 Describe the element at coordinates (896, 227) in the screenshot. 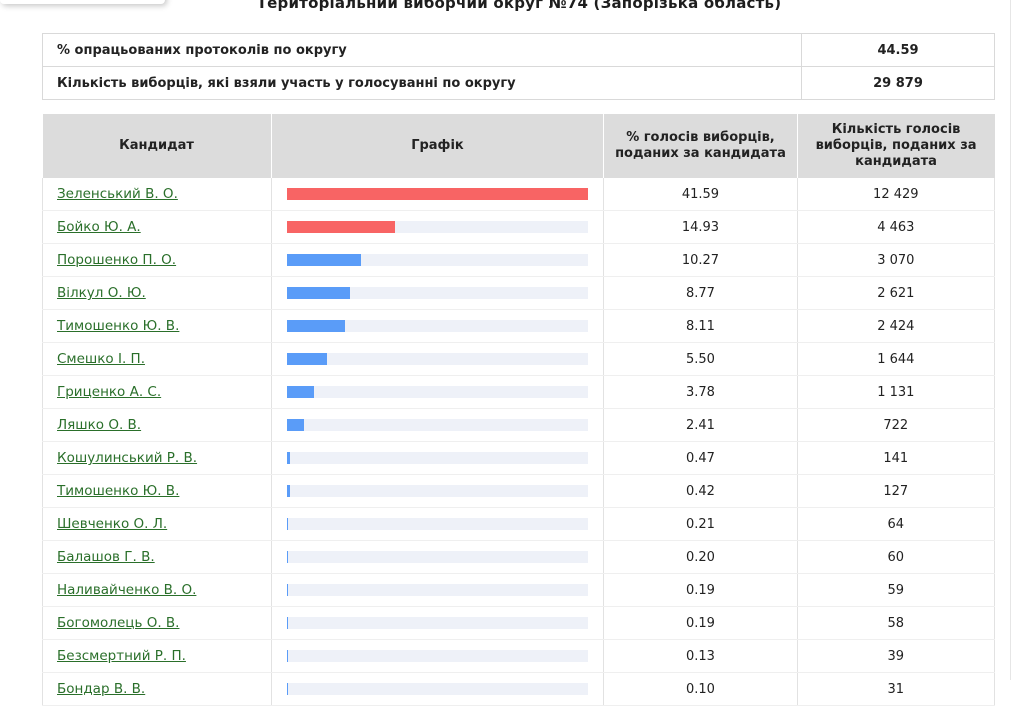

I see `votes-cell: 4 463` at that location.